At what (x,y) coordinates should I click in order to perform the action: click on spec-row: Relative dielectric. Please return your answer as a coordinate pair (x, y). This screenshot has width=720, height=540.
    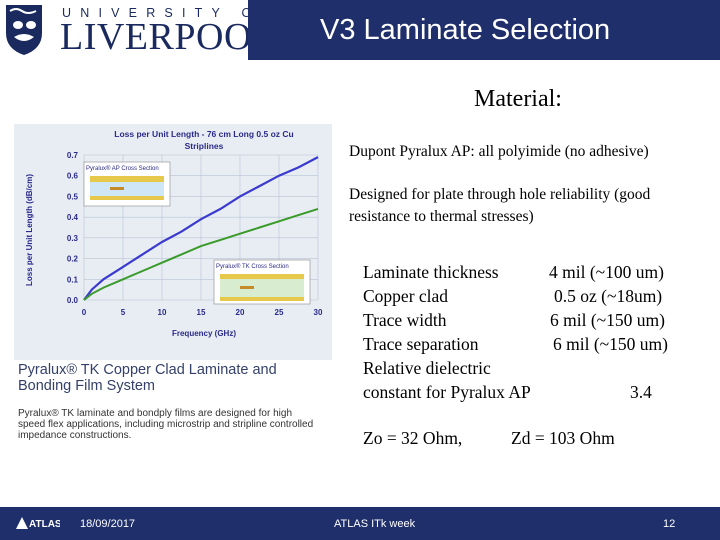
    Looking at the image, I should click on (447, 368).